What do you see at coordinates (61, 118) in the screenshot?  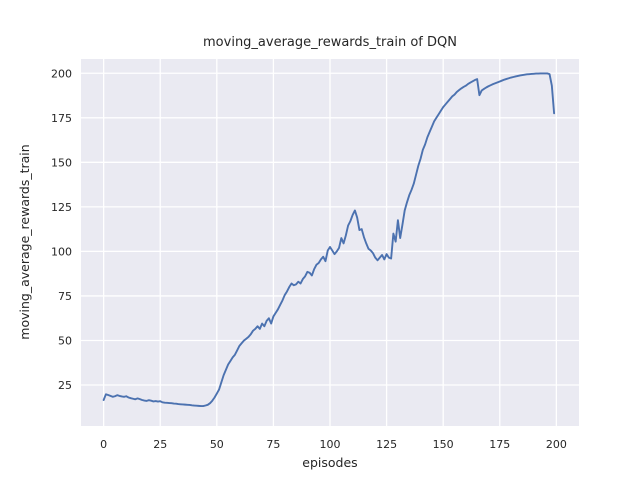 I see `y-tick-label: 175` at bounding box center [61, 118].